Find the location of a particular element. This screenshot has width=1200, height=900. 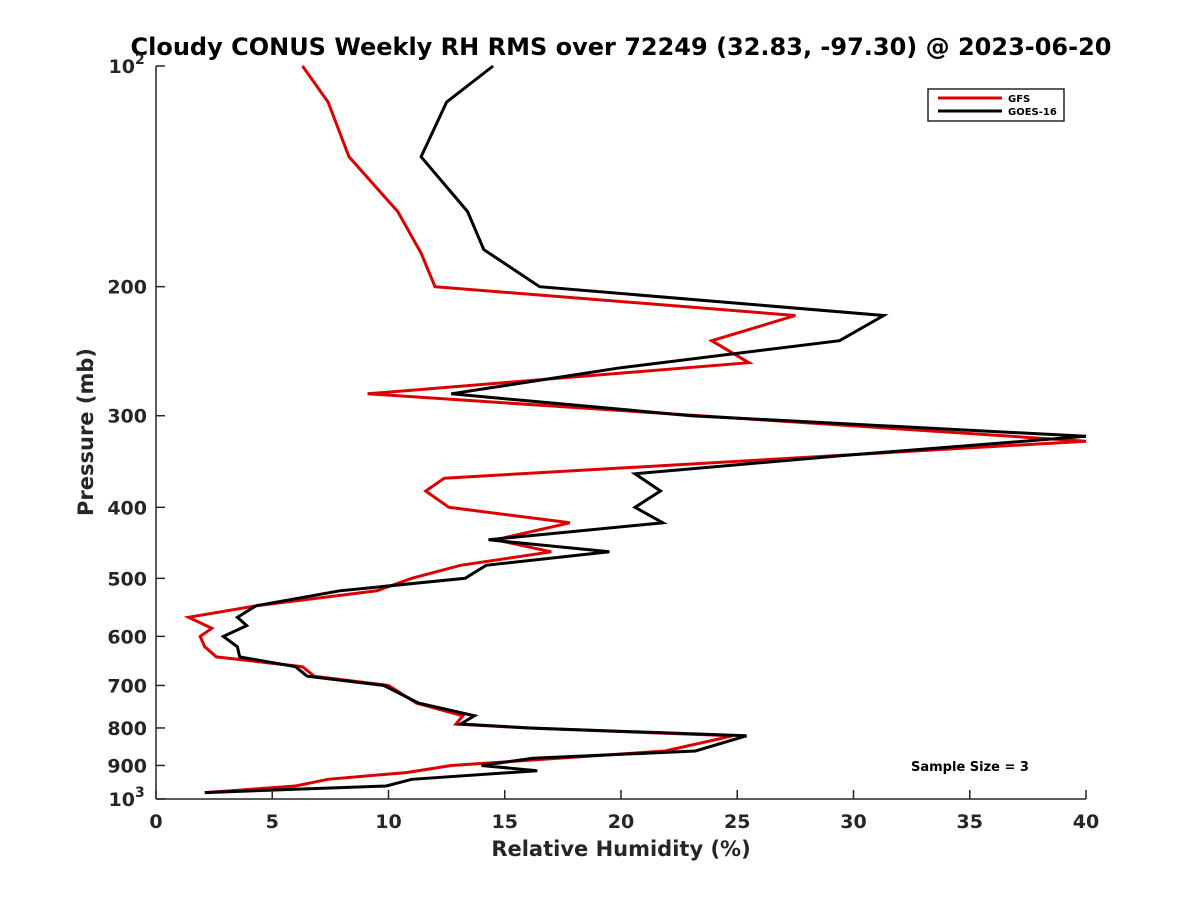

y-tick-label-600: 600 is located at coordinates (127, 637).